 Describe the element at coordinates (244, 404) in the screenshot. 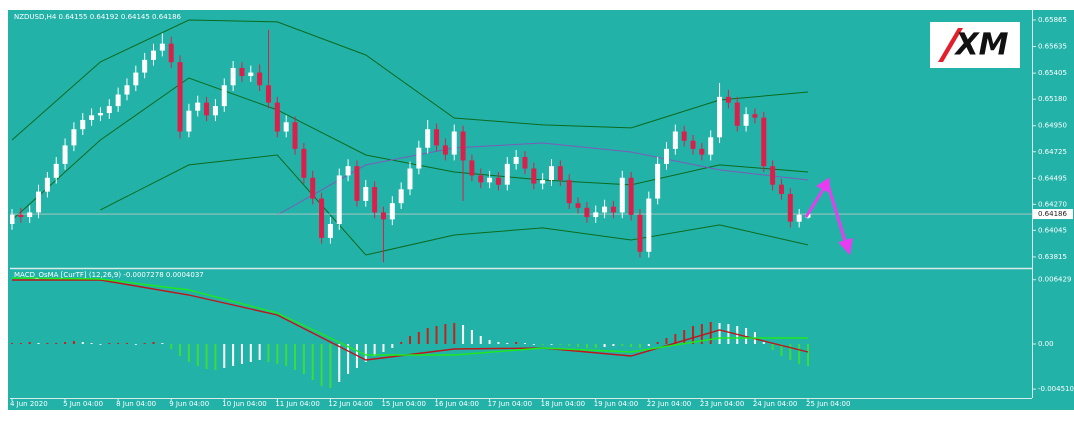

I see `x-tick-label: 10 Jun 04:00` at that location.